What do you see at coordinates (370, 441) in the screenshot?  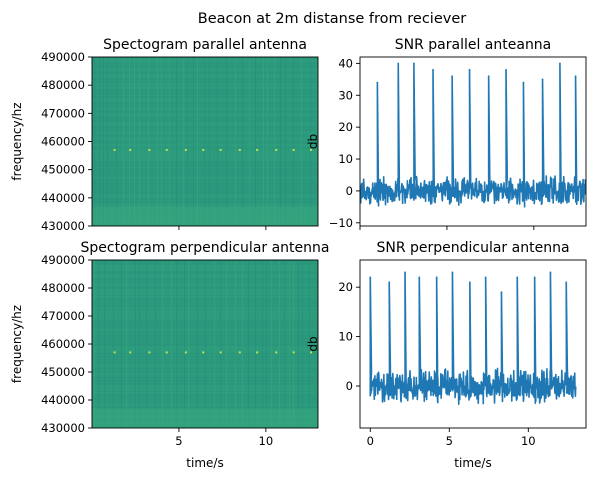 I see `x-tick-label: 0` at bounding box center [370, 441].